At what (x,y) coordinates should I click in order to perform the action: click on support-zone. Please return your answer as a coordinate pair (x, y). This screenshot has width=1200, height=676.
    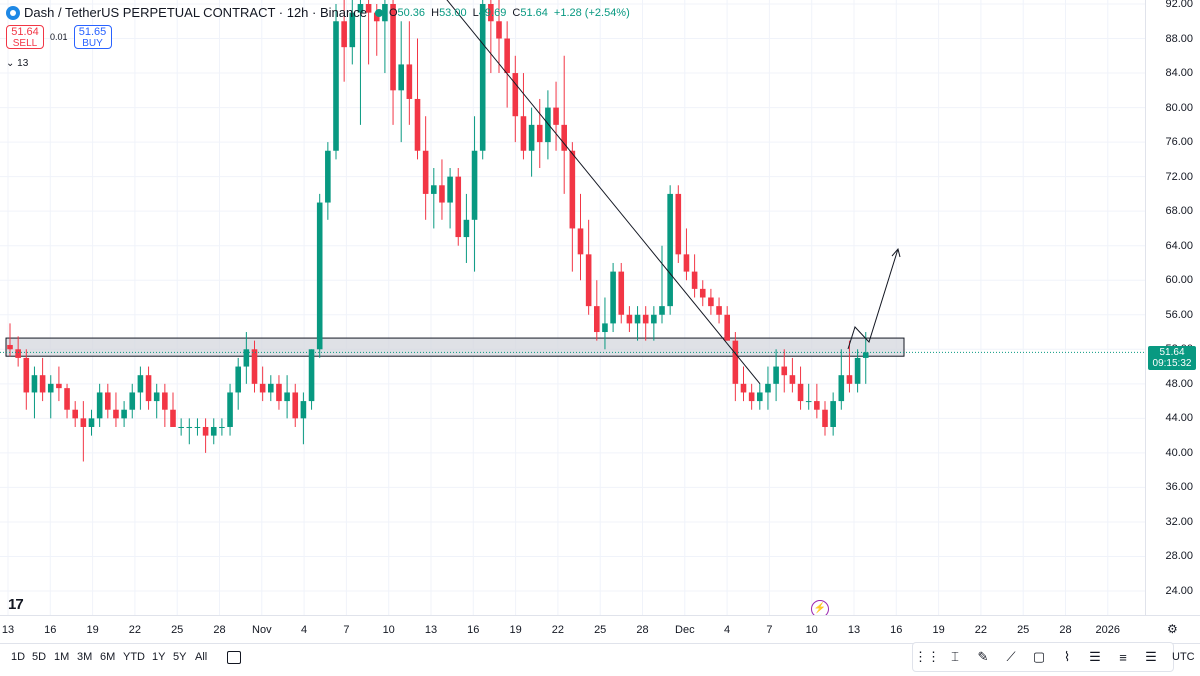
    Looking at the image, I should click on (455, 347).